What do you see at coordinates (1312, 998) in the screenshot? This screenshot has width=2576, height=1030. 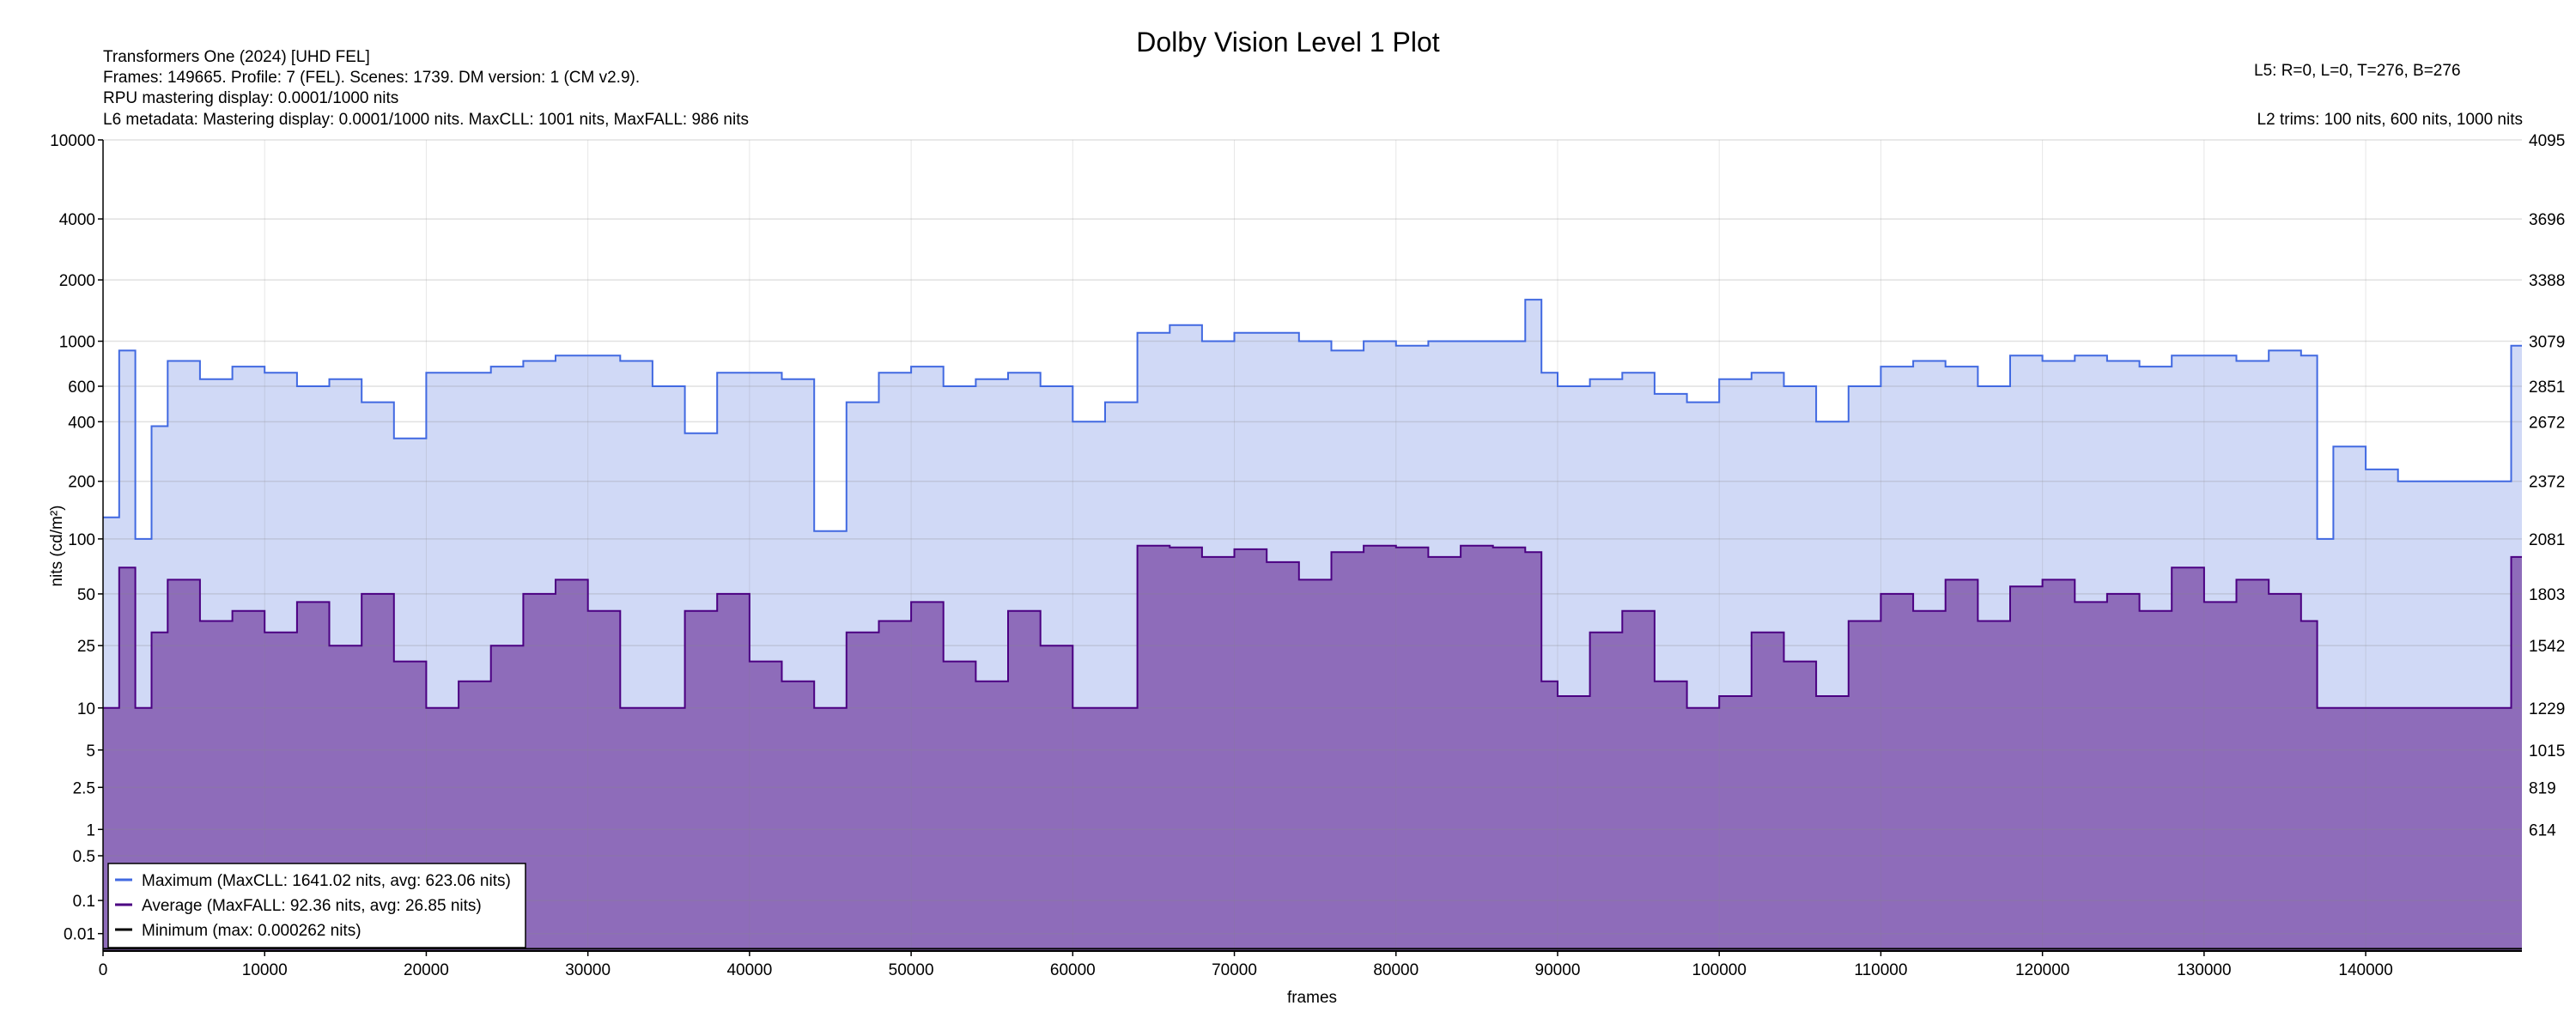 I see `x-axis-label: frames` at bounding box center [1312, 998].